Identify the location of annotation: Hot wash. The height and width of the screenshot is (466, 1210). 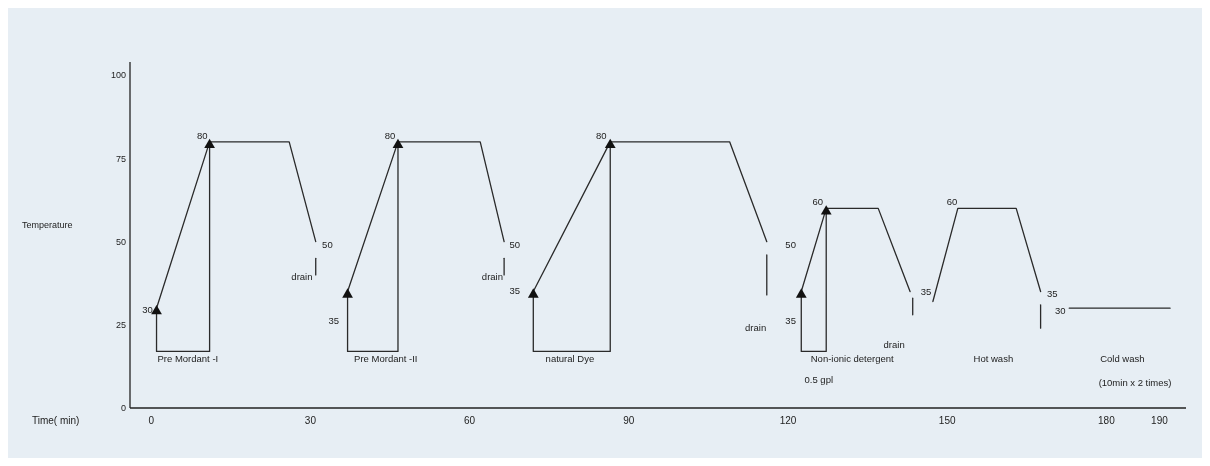
(993, 359).